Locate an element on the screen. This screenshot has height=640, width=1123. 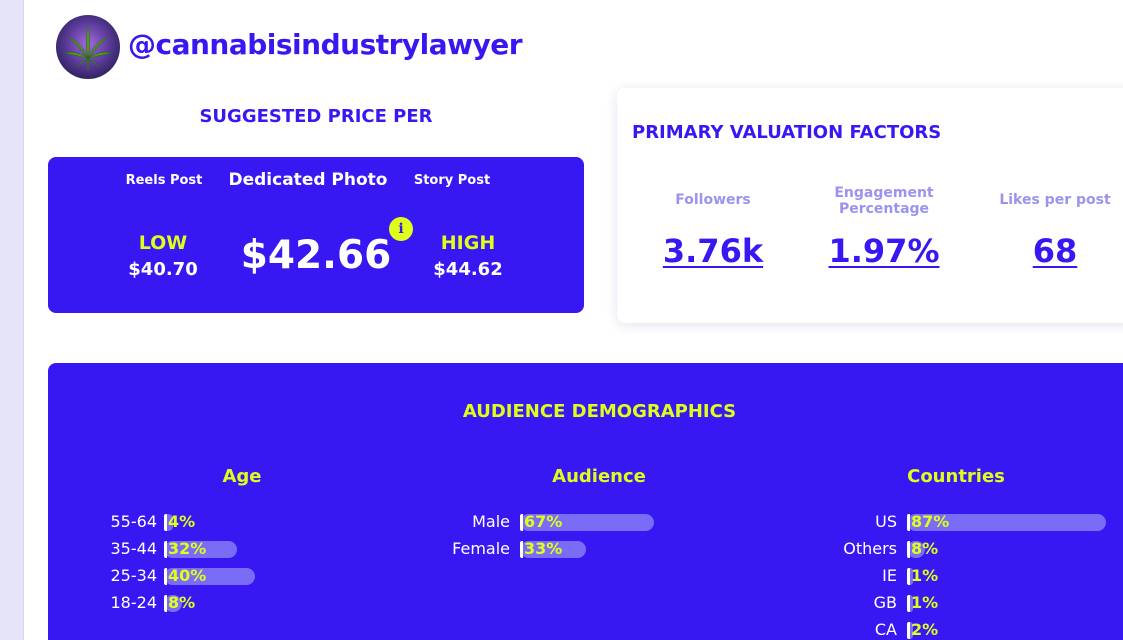
low-price: $40.70 is located at coordinates (163, 269).